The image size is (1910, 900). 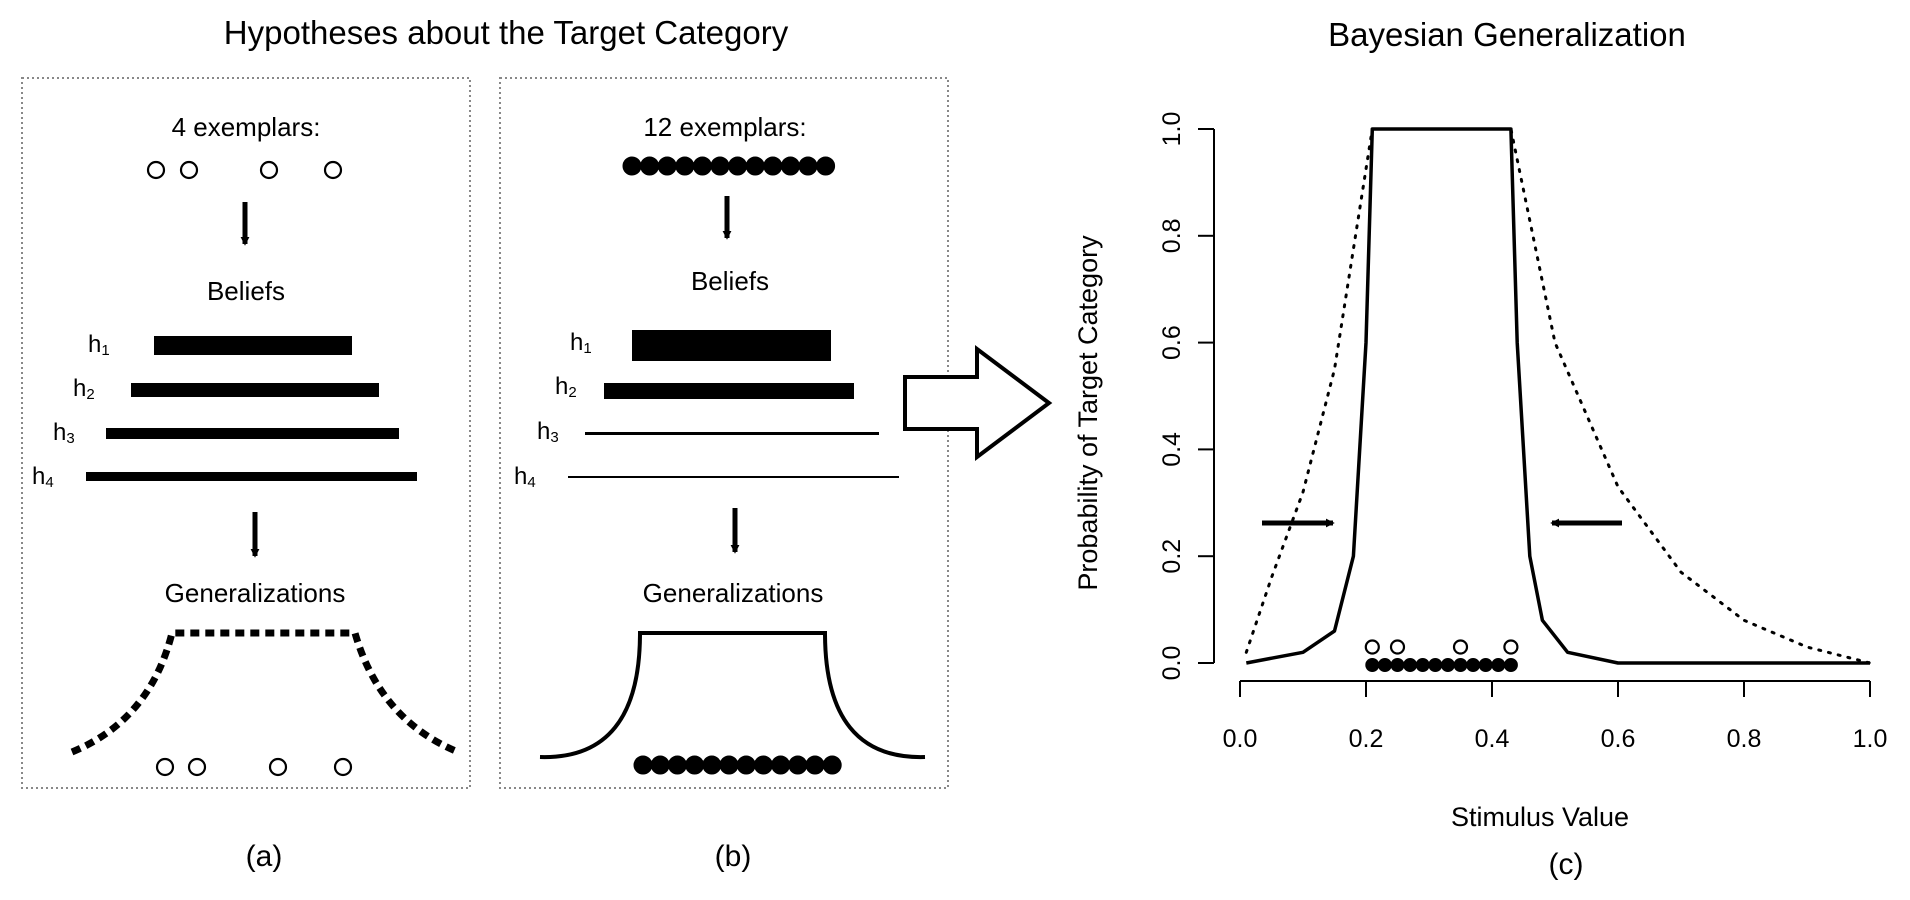 What do you see at coordinates (1172, 556) in the screenshot?
I see `y-tick-label: 0.2` at bounding box center [1172, 556].